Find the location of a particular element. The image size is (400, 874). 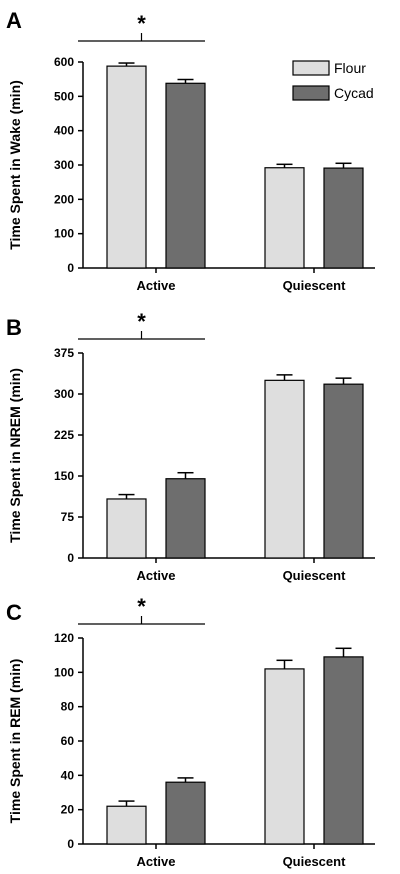

y-tick-label: 20 is located at coordinates (68, 810).